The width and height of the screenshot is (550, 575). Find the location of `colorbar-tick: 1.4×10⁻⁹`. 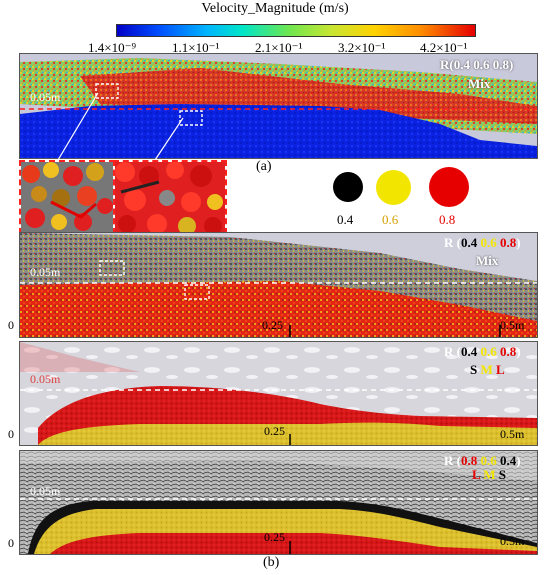

colorbar-tick: 1.4×10⁻⁹ is located at coordinates (112, 47).